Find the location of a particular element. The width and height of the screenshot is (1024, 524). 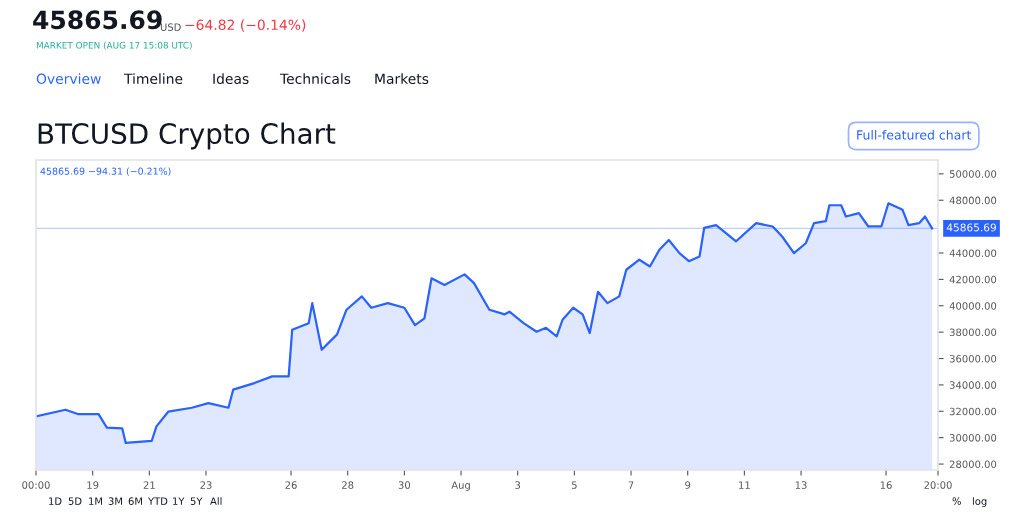

chart-title: BTCUSD Crypto Chart is located at coordinates (187, 136).